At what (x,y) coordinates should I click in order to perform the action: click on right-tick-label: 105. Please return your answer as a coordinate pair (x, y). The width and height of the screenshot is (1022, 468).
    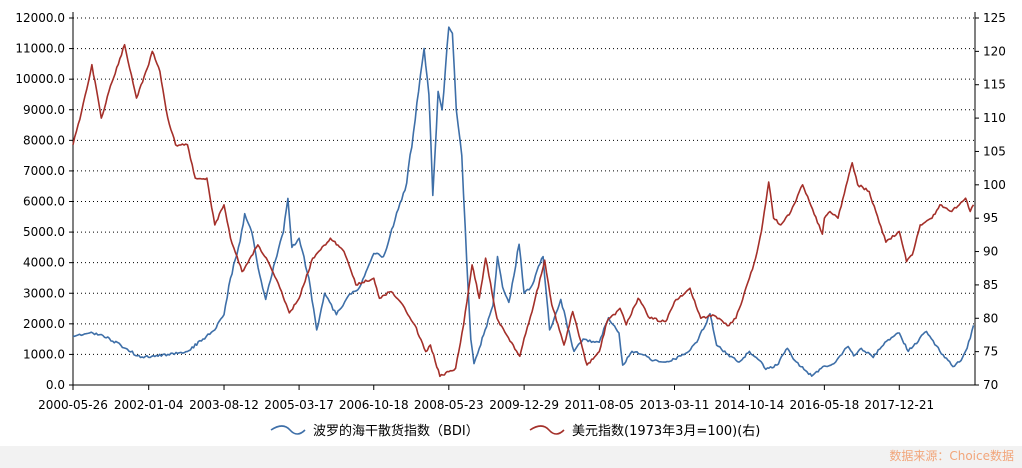
    Looking at the image, I should click on (994, 151).